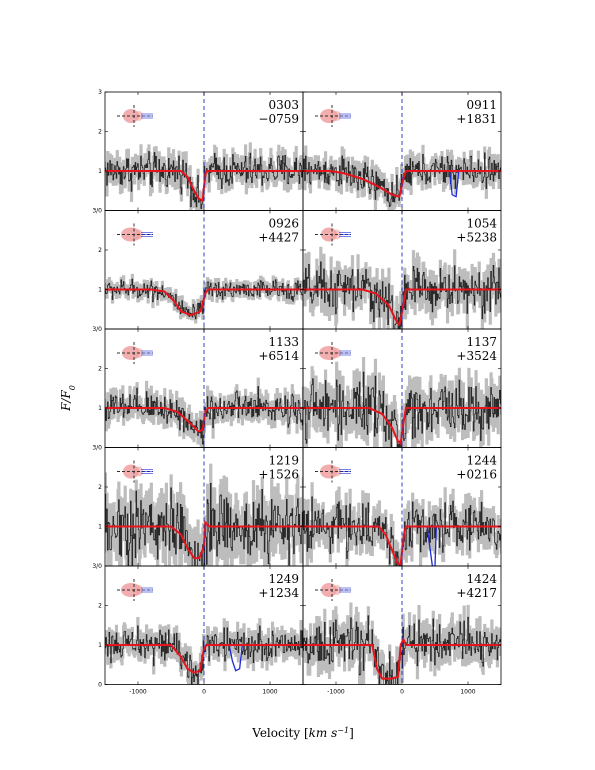  Describe the element at coordinates (235, 658) in the screenshot. I see `contaminant-1249+1234` at that location.